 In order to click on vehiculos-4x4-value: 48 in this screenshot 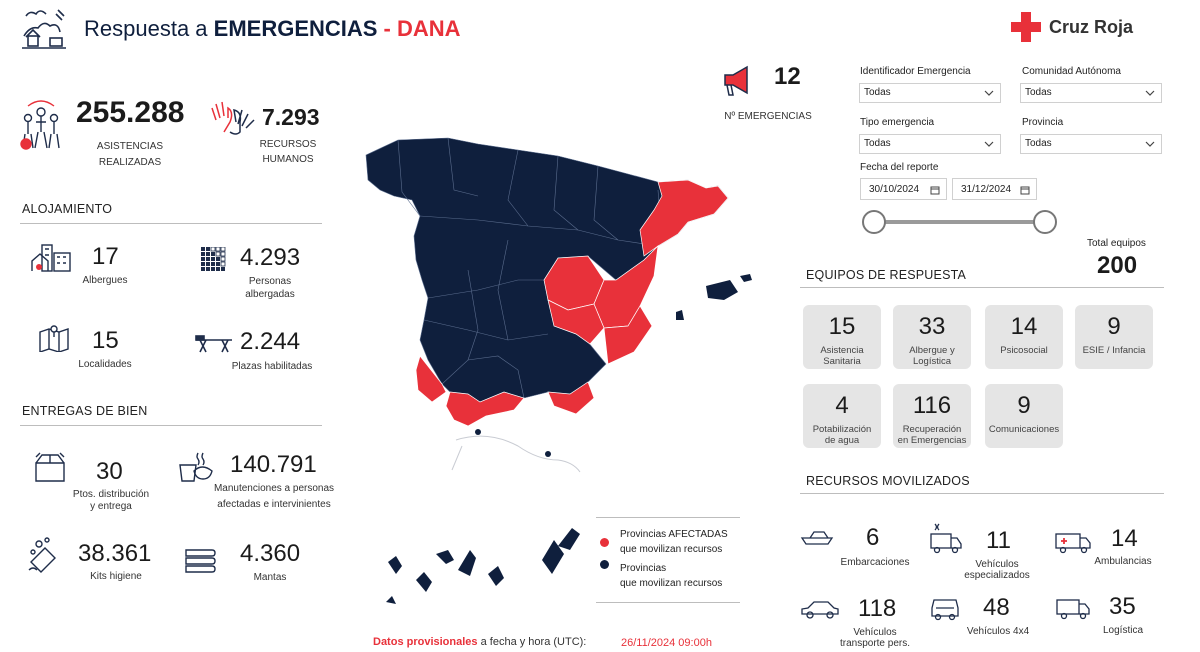, I will do `click(996, 607)`.